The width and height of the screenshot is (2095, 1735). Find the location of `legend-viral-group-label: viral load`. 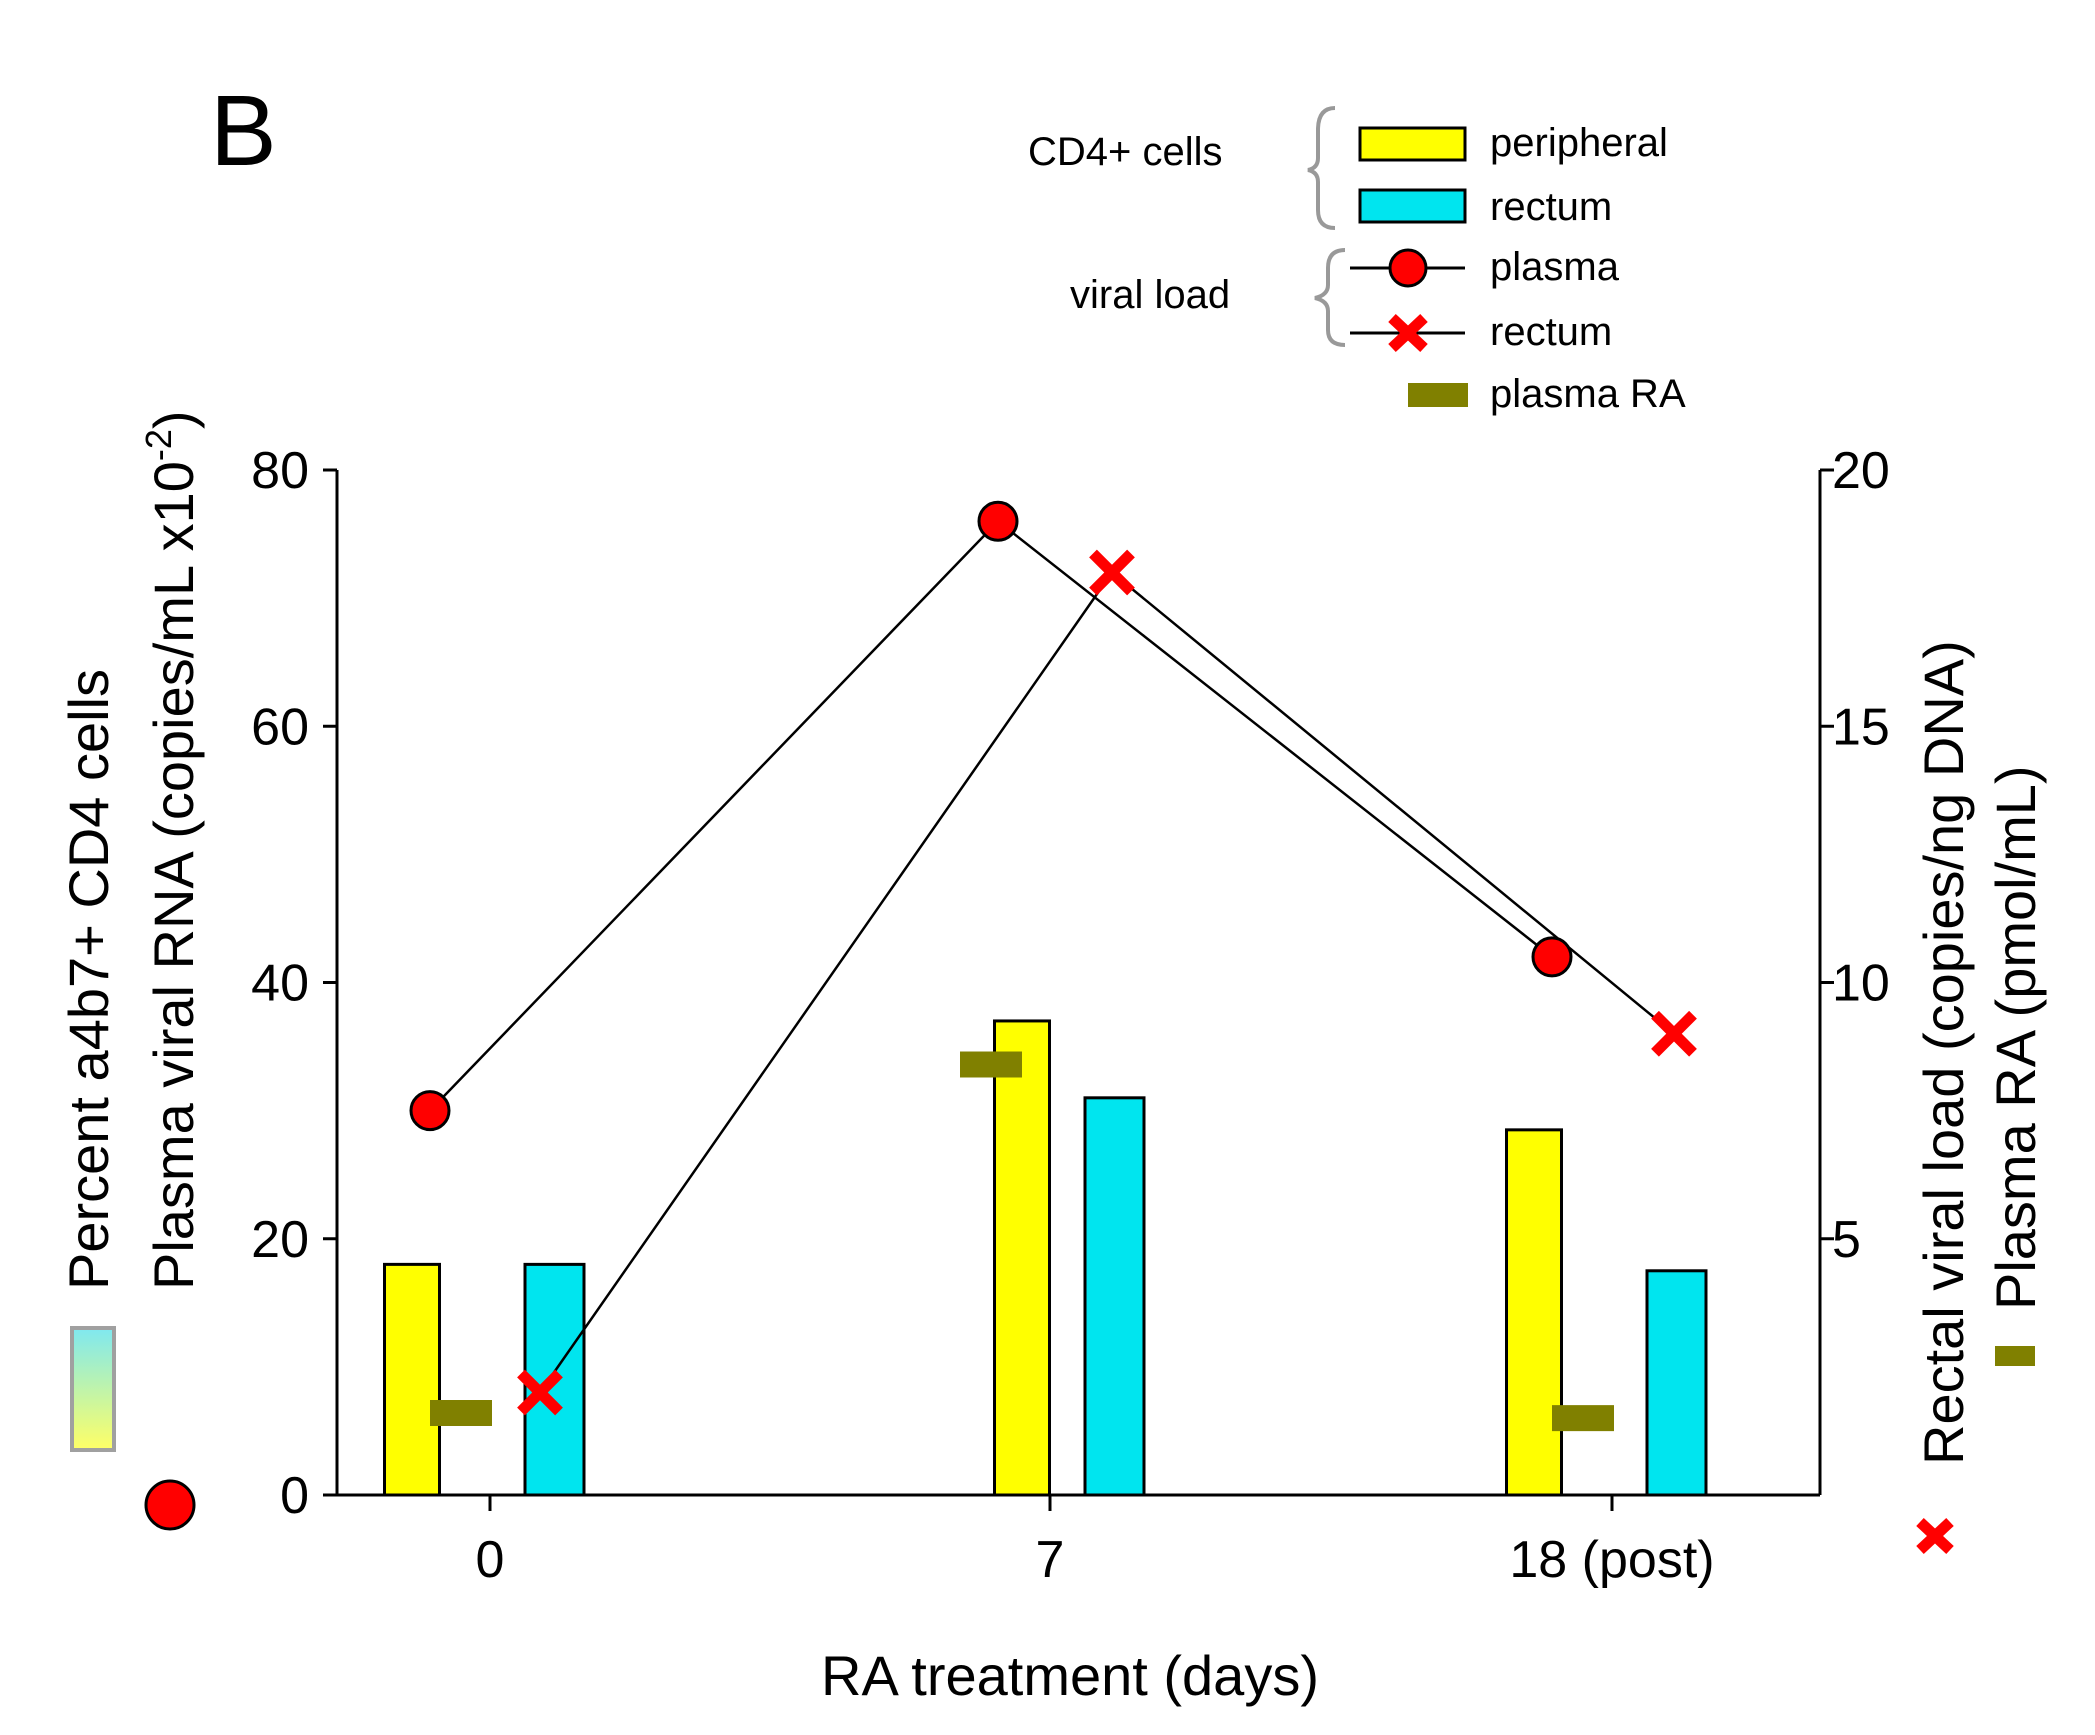

legend-viral-group-label: viral load is located at coordinates (1150, 295).